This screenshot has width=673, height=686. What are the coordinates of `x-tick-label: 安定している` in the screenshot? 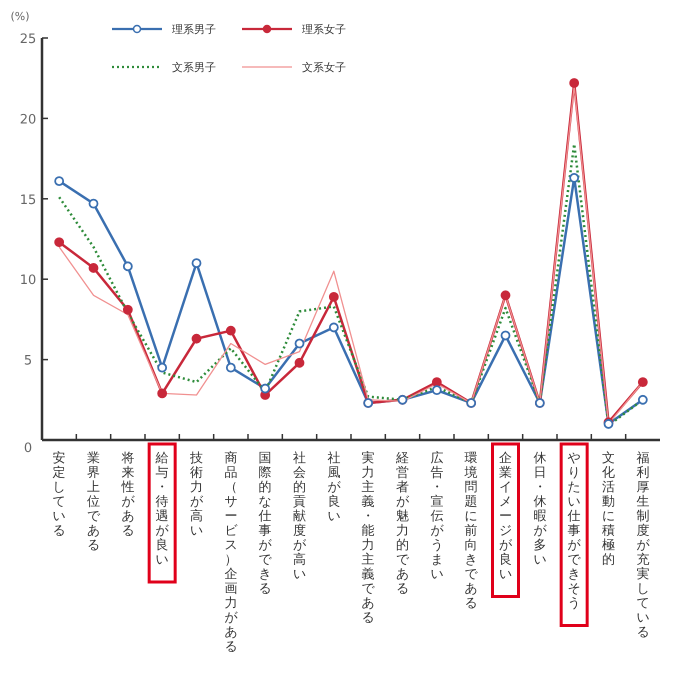 It's located at (59, 494).